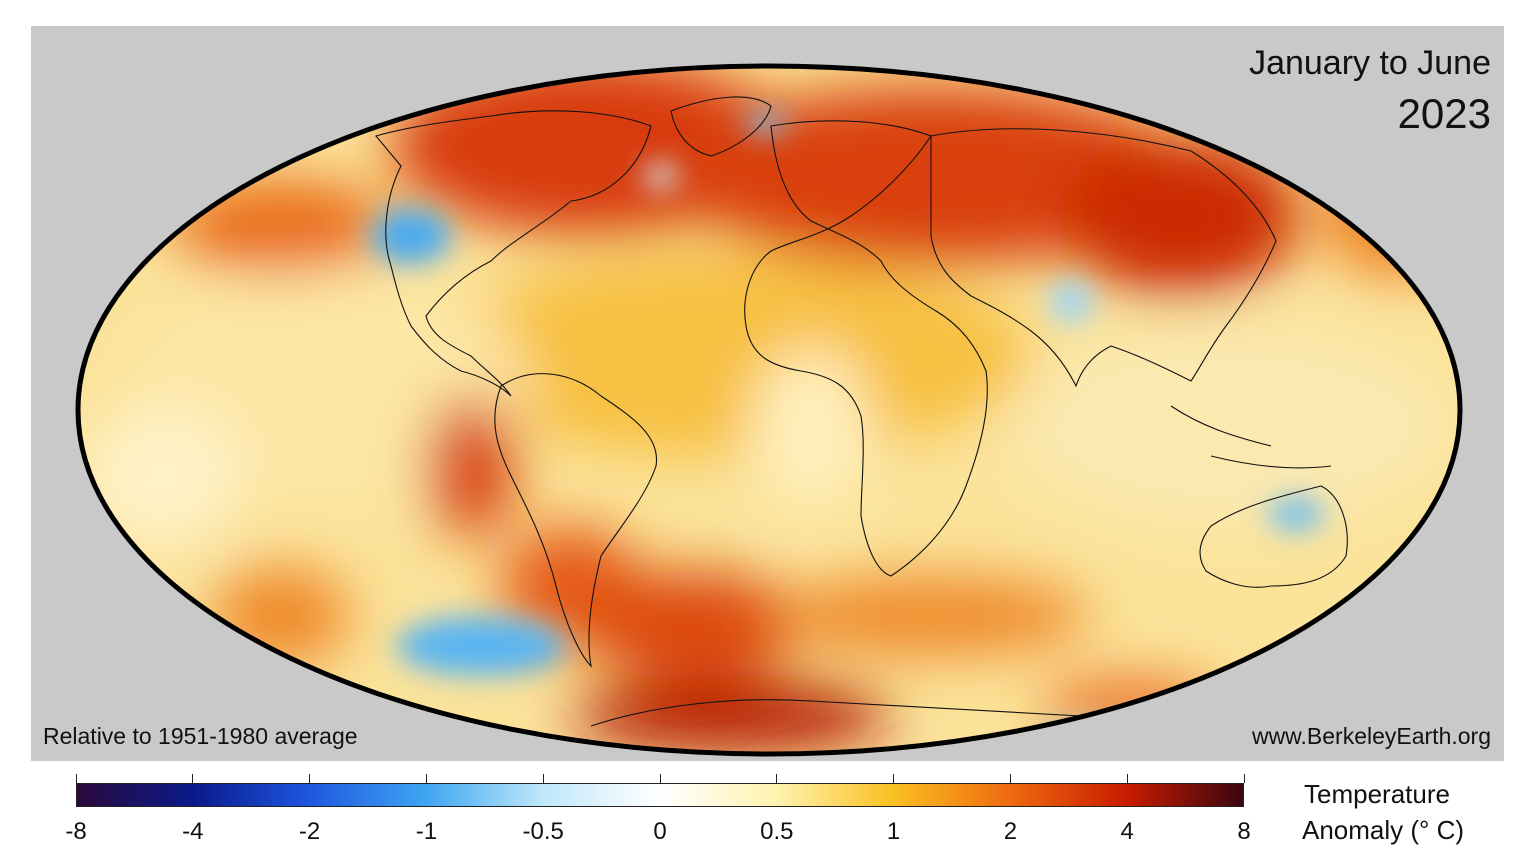 Image resolution: width=1536 pixels, height=857 pixels. What do you see at coordinates (1127, 831) in the screenshot?
I see `colorbar-tick-label: 4` at bounding box center [1127, 831].